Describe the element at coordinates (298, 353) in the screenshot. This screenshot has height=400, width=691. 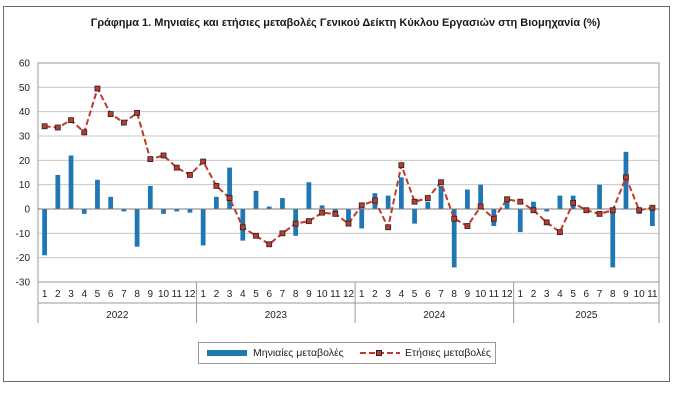
I see `legend-label-monthly: Μηνιαίες μεταβολές` at that location.